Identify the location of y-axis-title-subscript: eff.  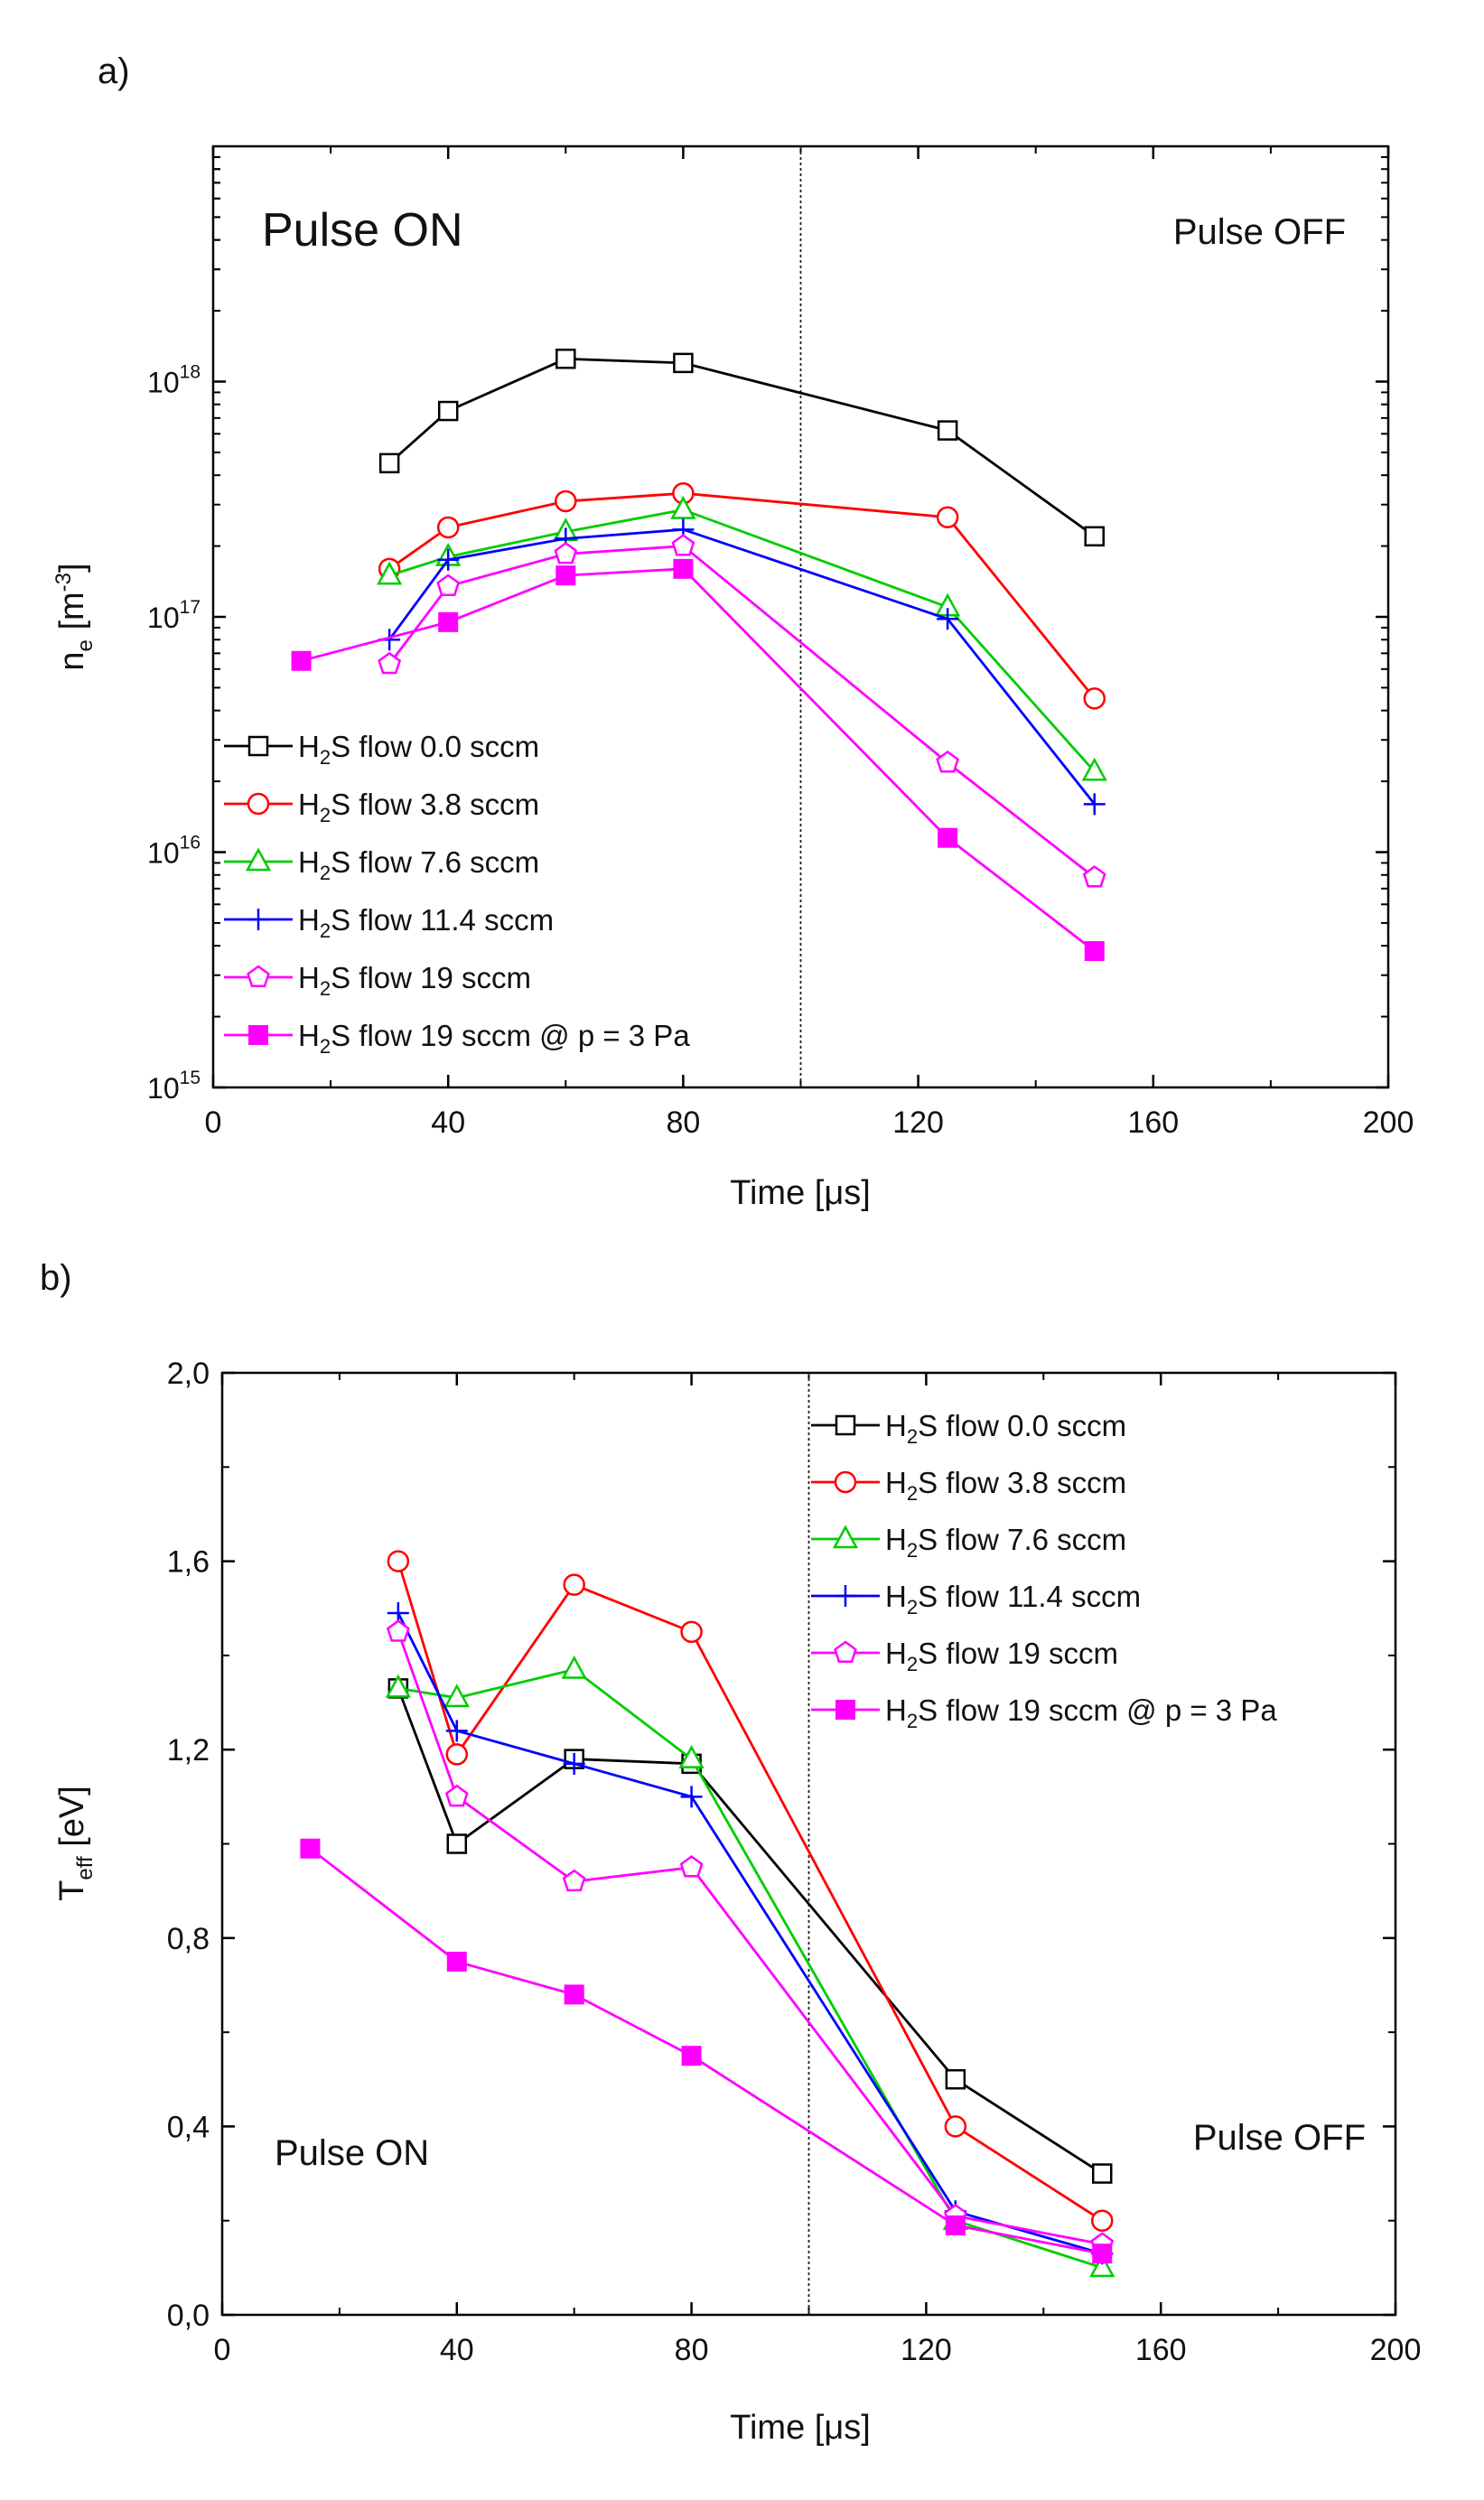
(85, 1868).